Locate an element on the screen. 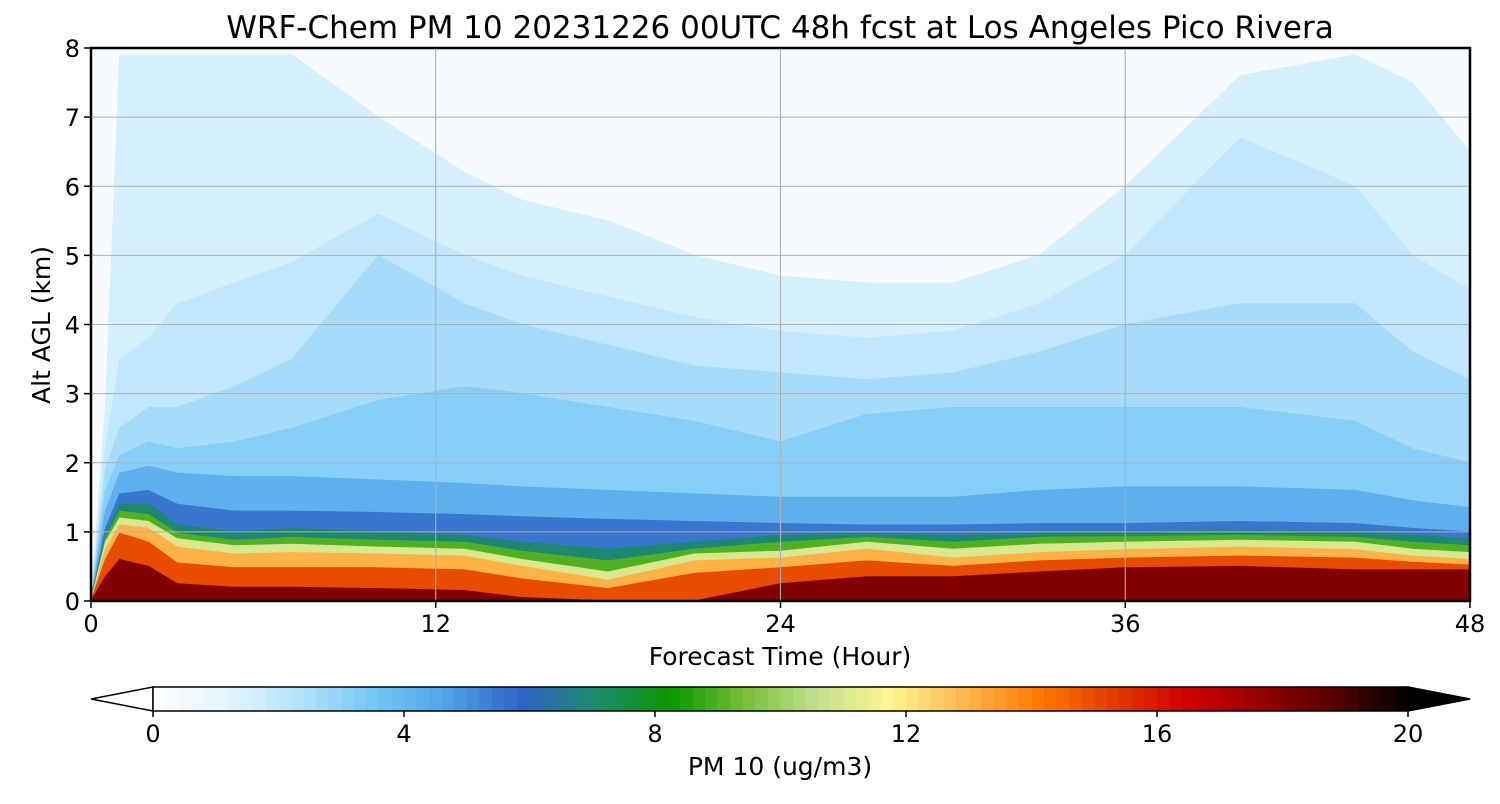 This screenshot has height=804, width=1500. colorbar-max-arrow is located at coordinates (1439, 699).